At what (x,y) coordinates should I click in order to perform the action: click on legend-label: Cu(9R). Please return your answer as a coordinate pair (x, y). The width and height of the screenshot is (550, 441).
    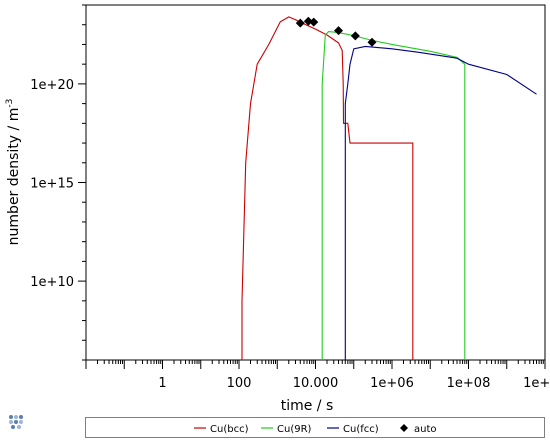
    Looking at the image, I should click on (294, 429).